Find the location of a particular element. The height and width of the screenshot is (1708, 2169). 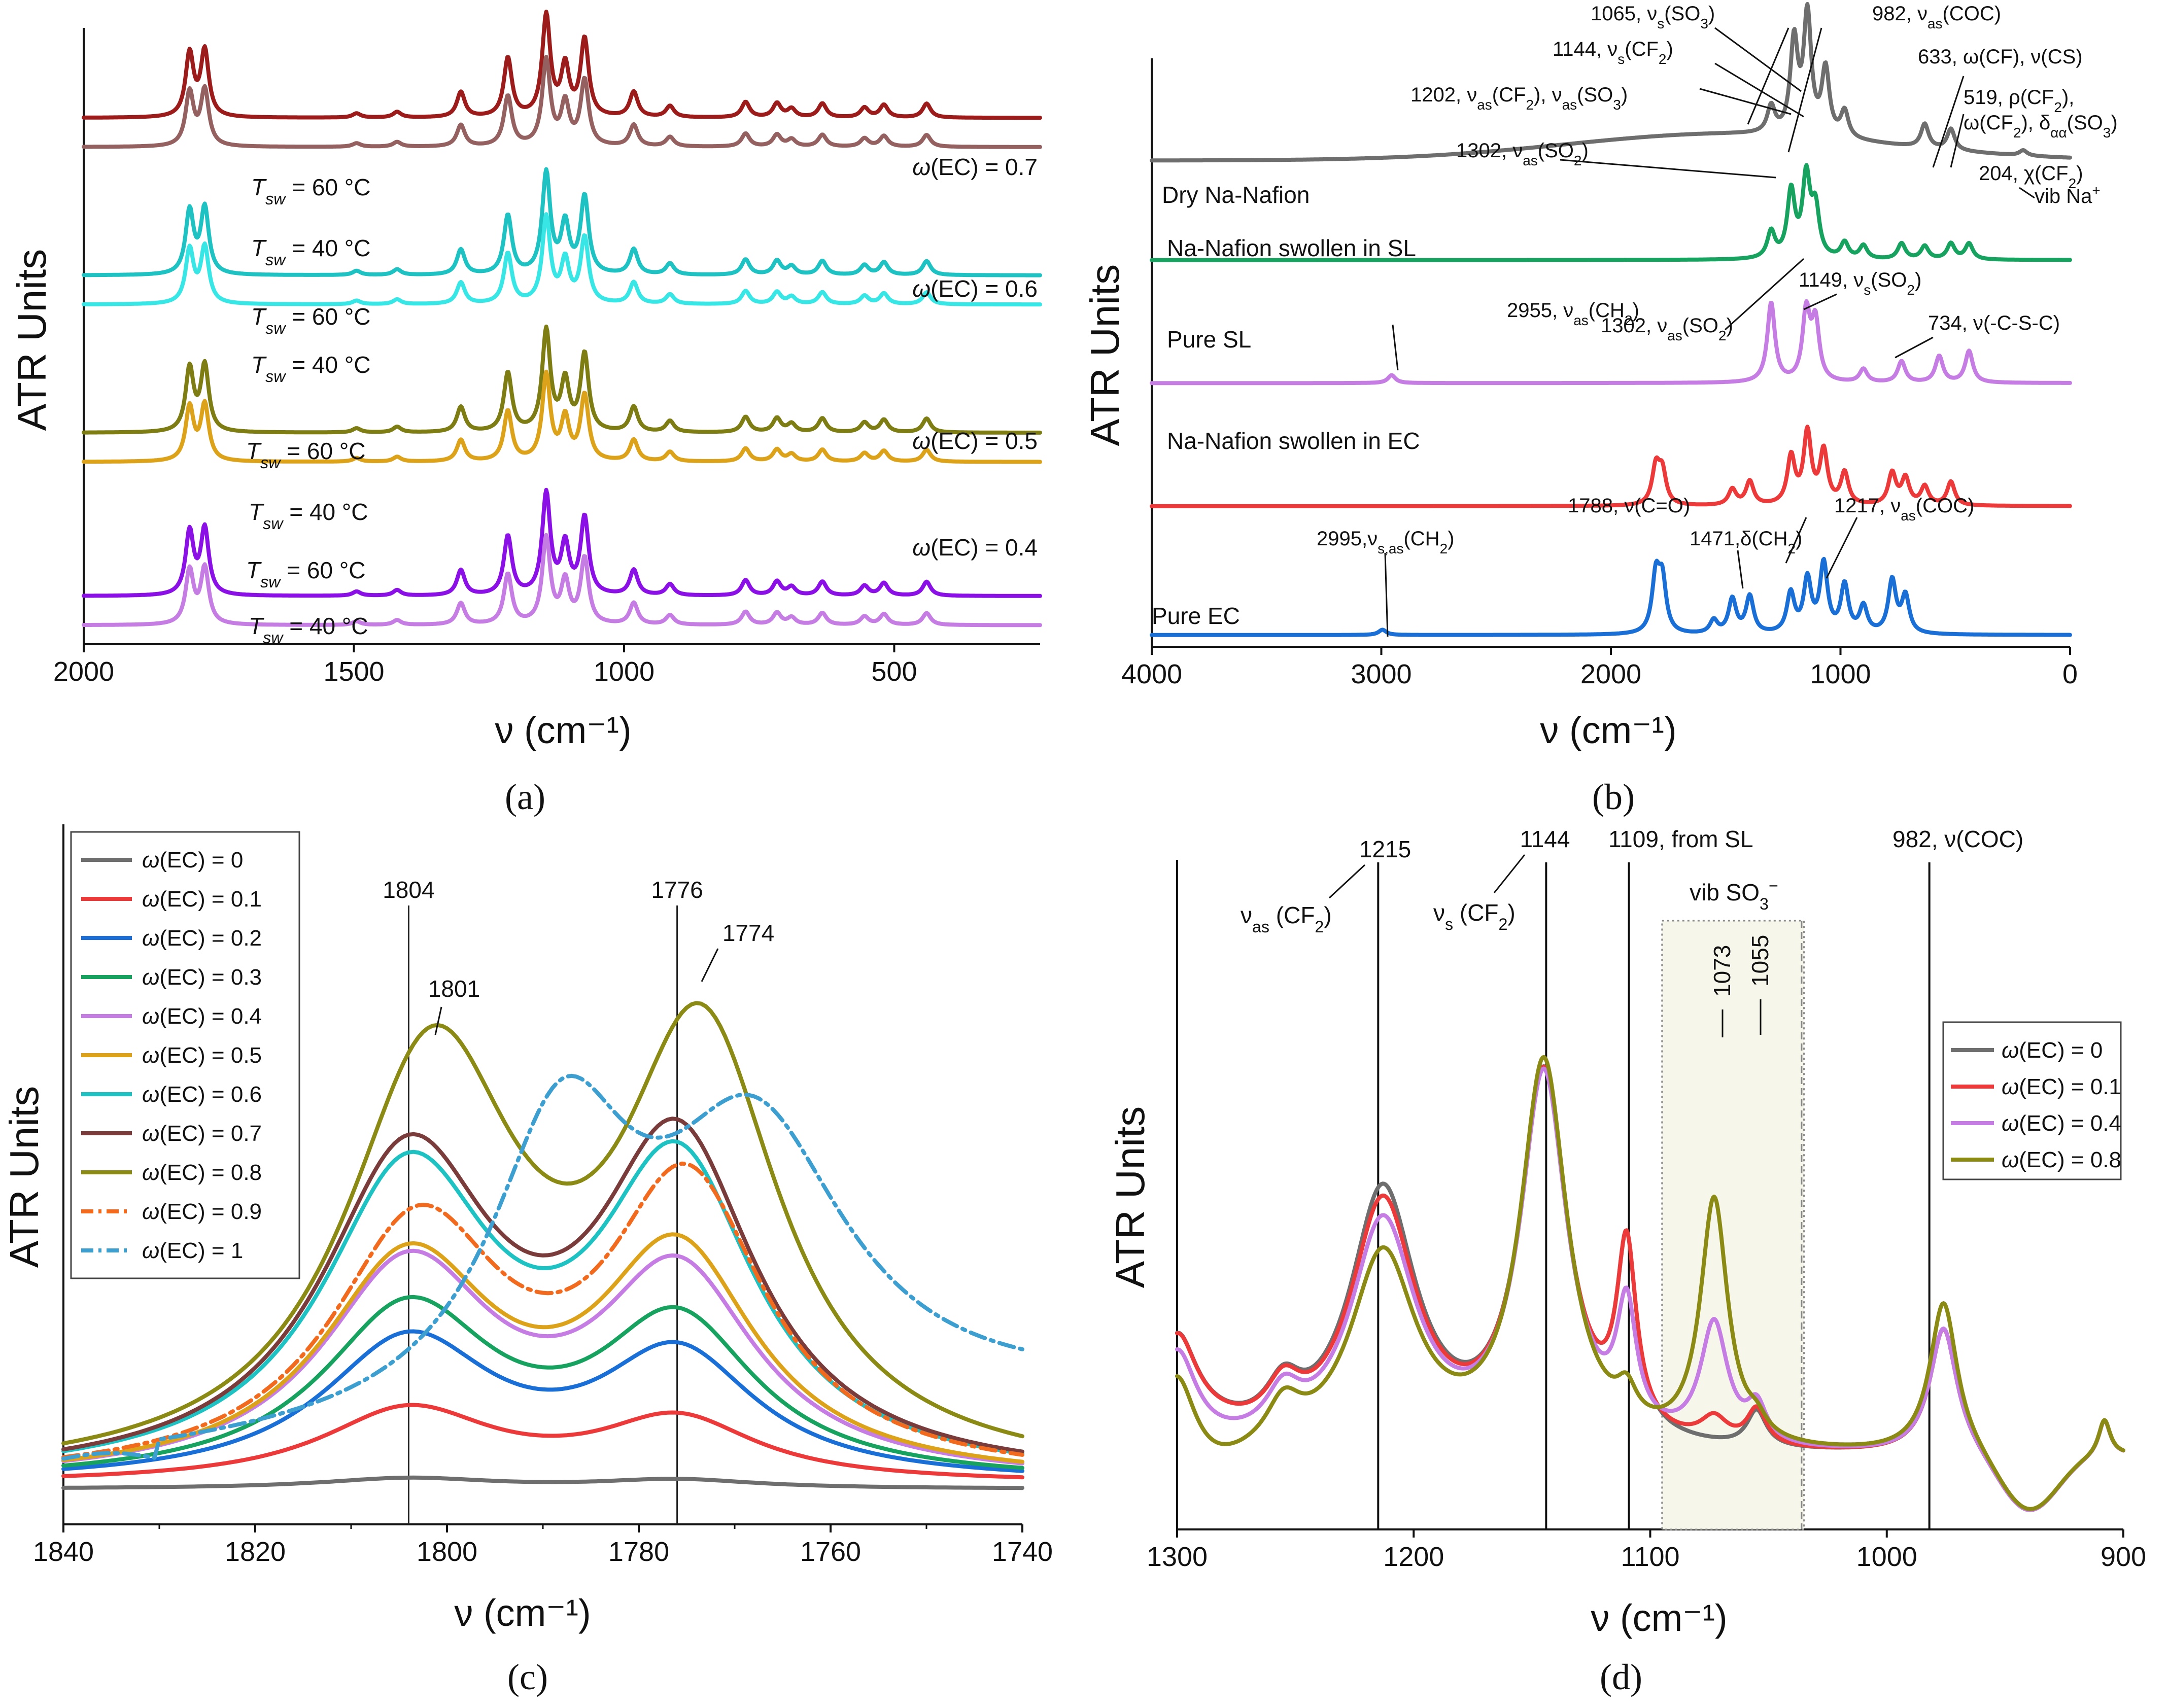

panel-c-legend-label: ω(EC) = 0.4 is located at coordinates (202, 1016).